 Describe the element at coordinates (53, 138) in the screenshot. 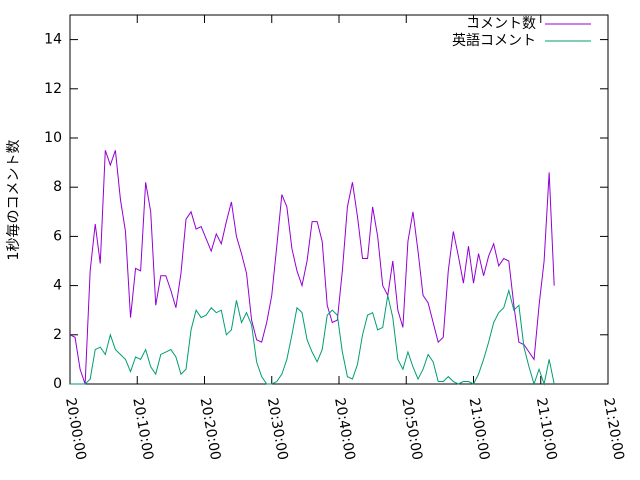

I see `y-tick-label: 10` at that location.